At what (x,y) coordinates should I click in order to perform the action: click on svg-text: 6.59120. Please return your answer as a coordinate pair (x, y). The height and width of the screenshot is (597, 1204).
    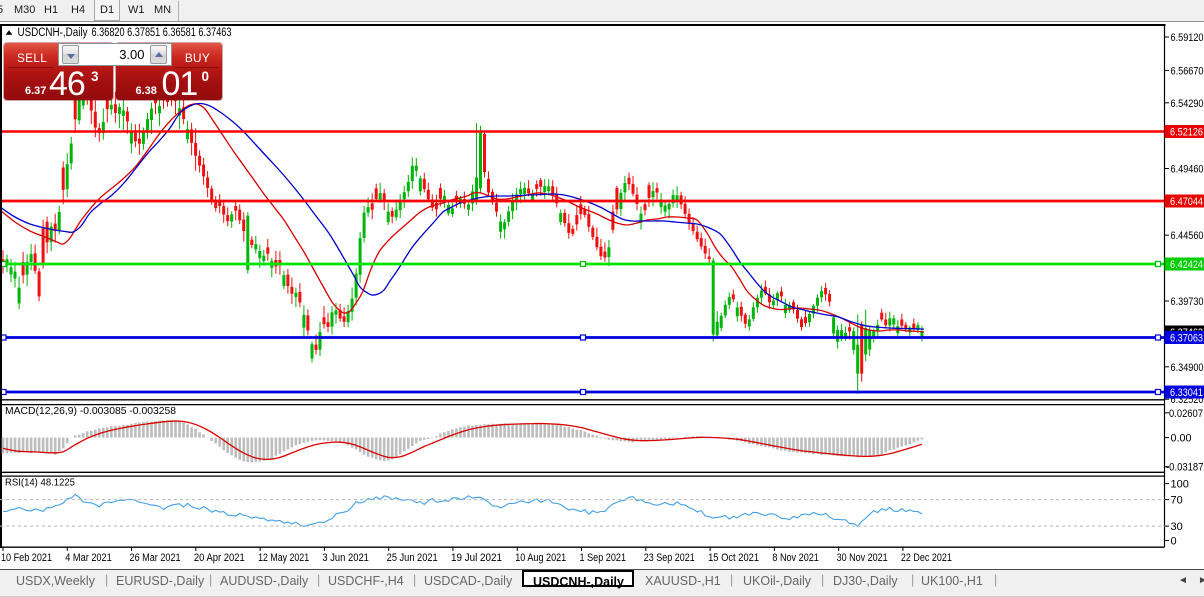
    Looking at the image, I should click on (1187, 38).